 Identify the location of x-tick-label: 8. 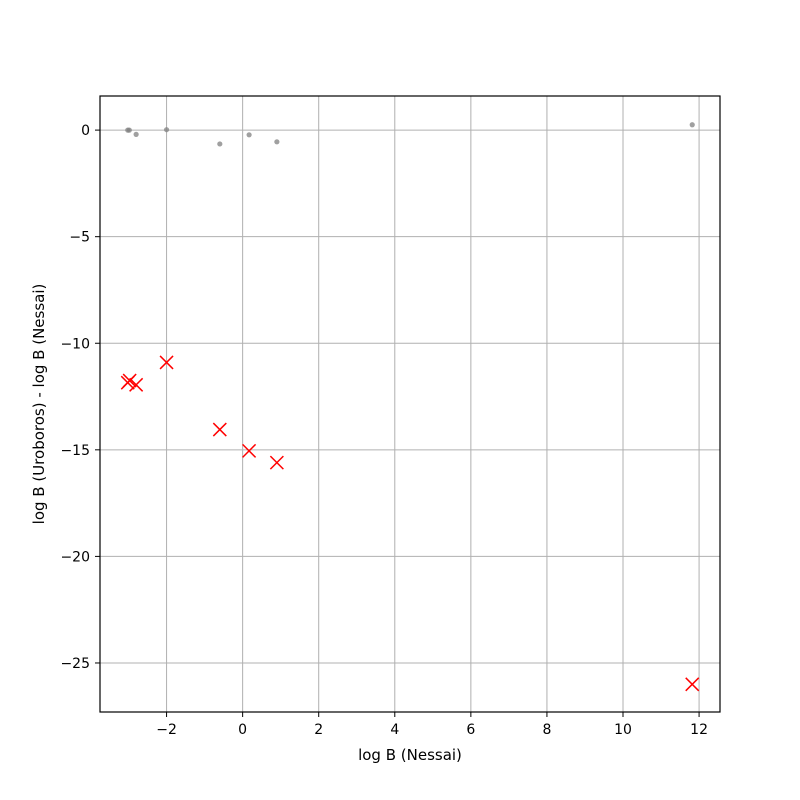
(546, 730).